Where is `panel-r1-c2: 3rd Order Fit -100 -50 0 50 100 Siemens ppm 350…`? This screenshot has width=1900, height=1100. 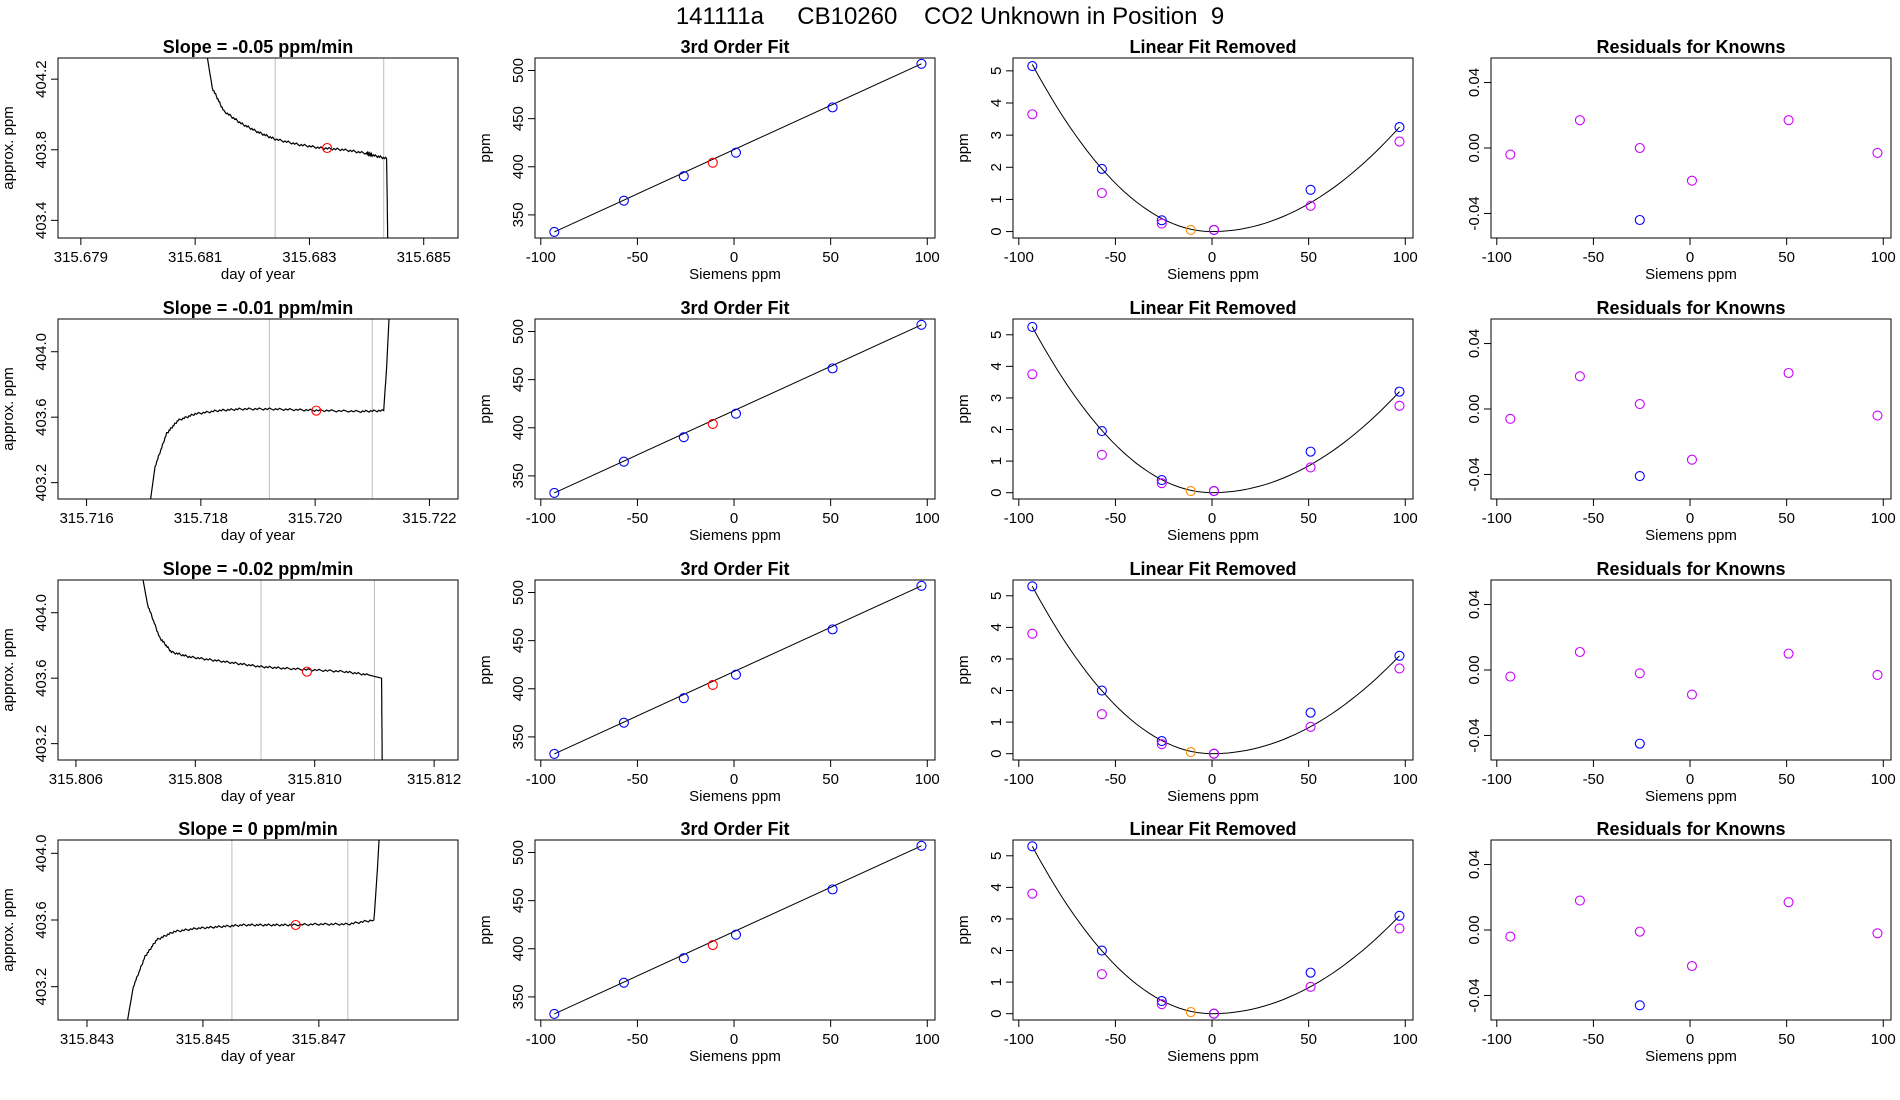 panel-r1-c2: 3rd Order Fit -100 -50 0 50 100 Siemens ppm 350… is located at coordinates (708, 160).